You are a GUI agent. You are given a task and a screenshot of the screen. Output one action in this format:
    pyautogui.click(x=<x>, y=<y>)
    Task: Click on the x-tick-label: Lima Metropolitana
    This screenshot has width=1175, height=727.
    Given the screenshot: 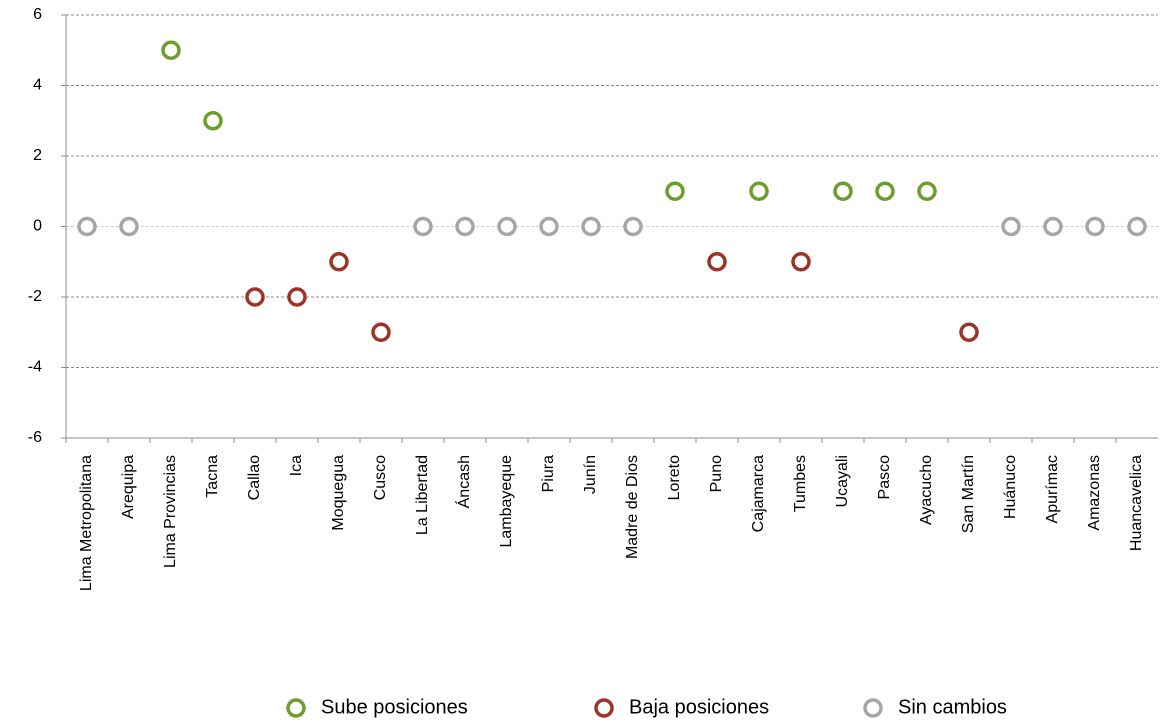 What is the action you would take?
    pyautogui.click(x=86, y=523)
    